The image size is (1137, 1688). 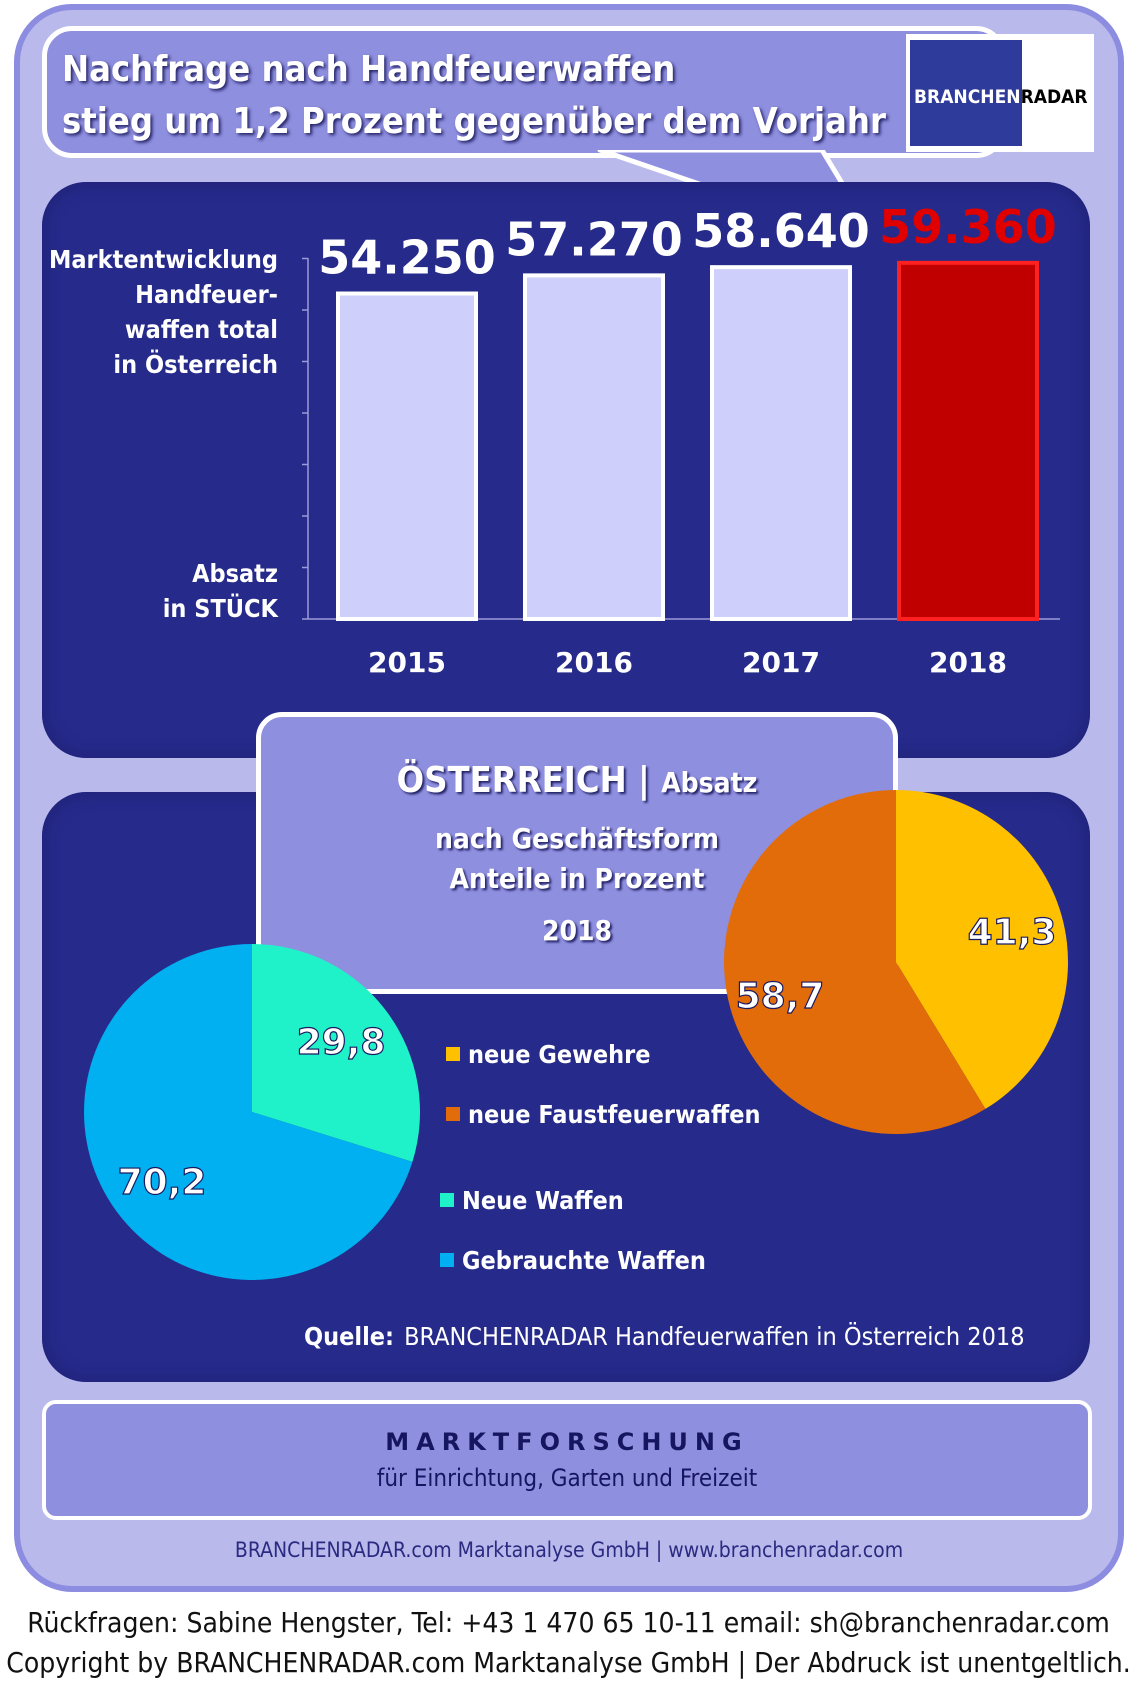 What do you see at coordinates (559, 1054) in the screenshot?
I see `legend-label: neue Gewehre` at bounding box center [559, 1054].